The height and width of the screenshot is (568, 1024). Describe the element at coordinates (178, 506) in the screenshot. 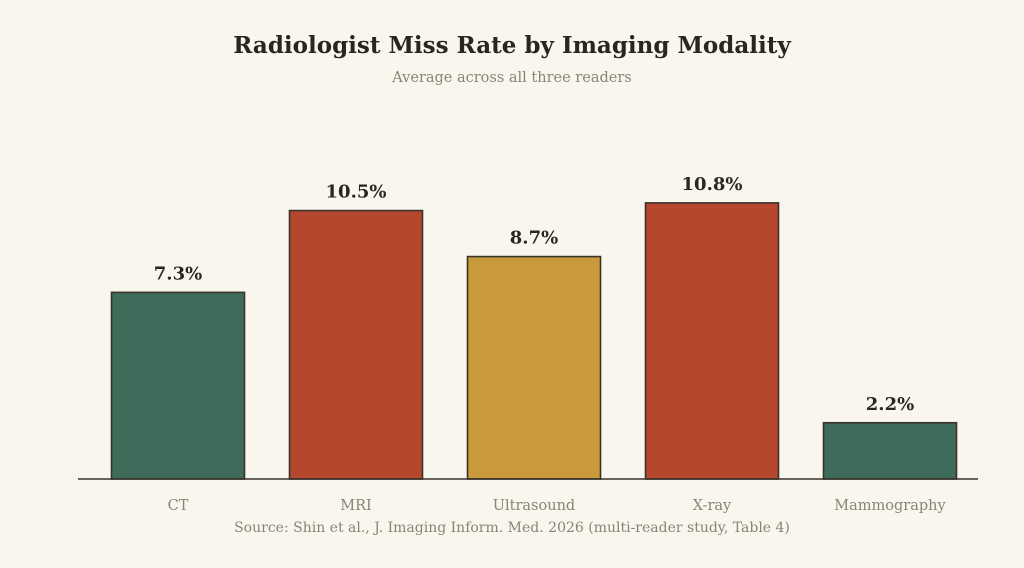

I see `x-tick-label-ct: CT` at that location.